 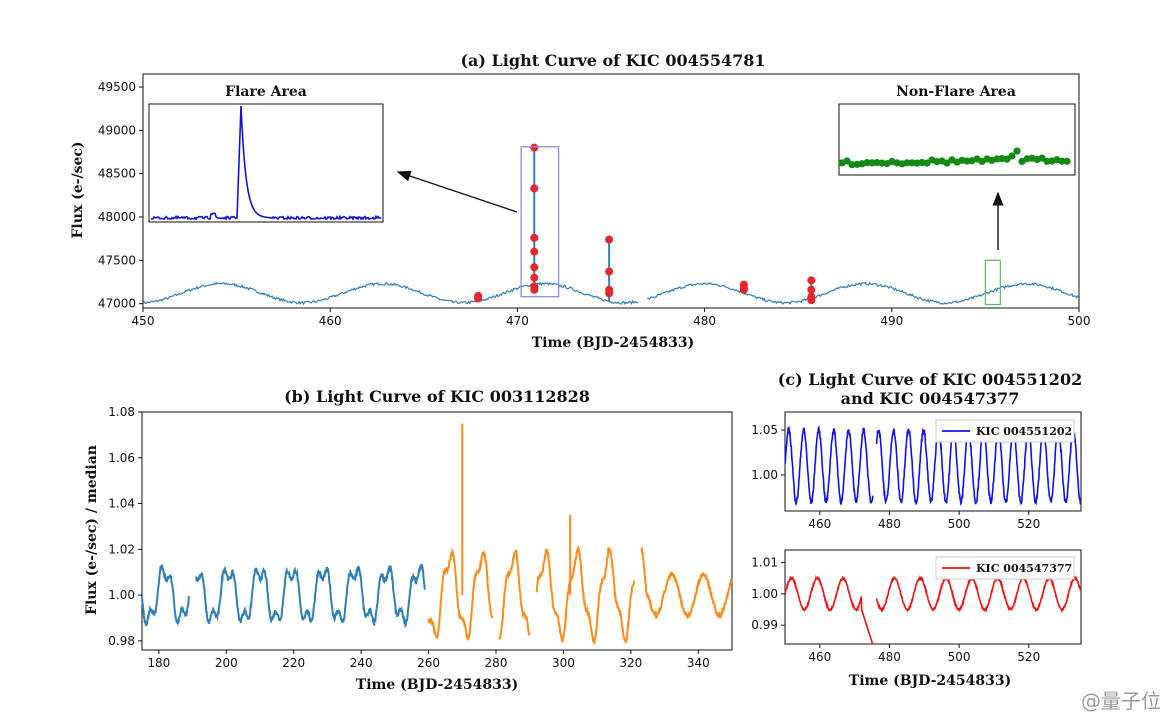 I want to click on non-flare-inset-points, so click(x=954, y=158).